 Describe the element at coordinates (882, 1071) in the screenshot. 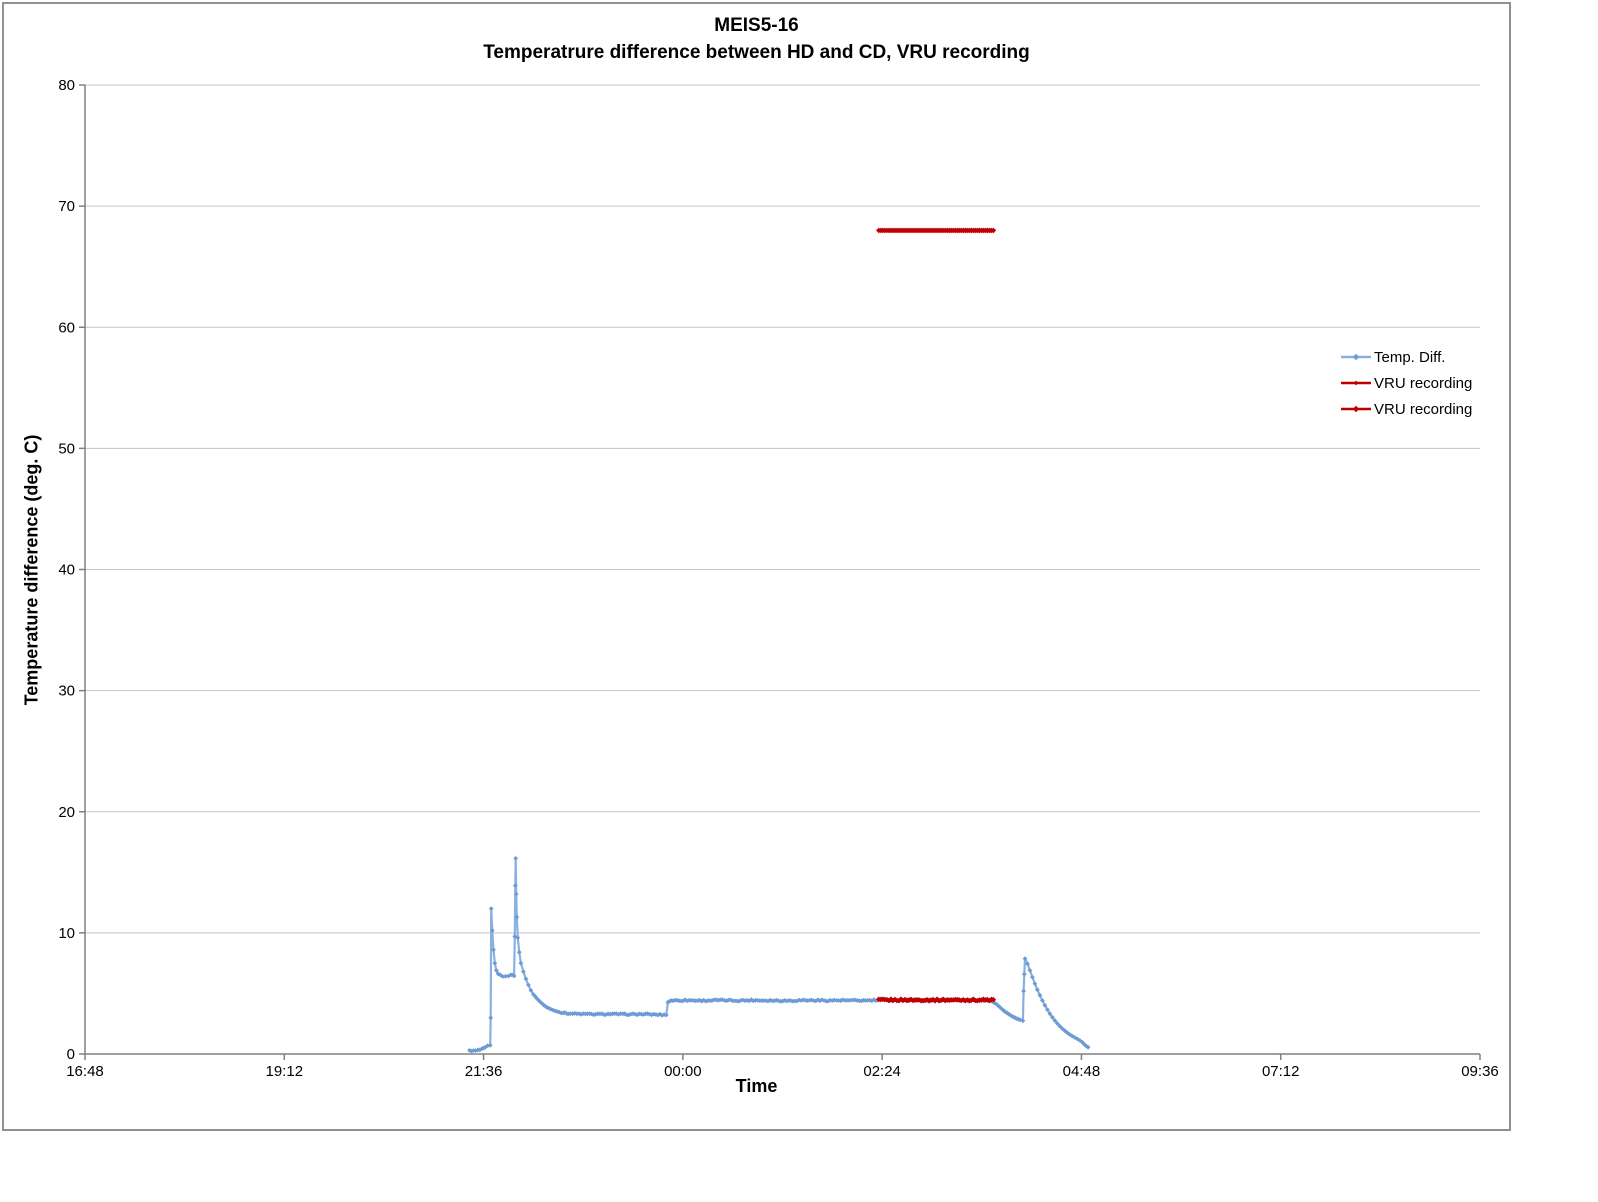

I see `x-tick-label: 02:24` at that location.